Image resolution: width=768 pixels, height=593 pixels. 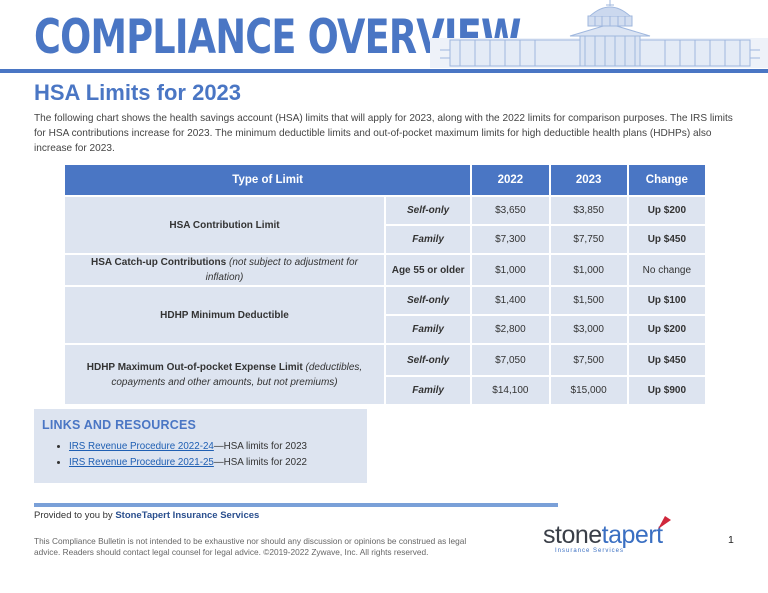 I want to click on value-2023-cell: $1,000, so click(x=588, y=270).